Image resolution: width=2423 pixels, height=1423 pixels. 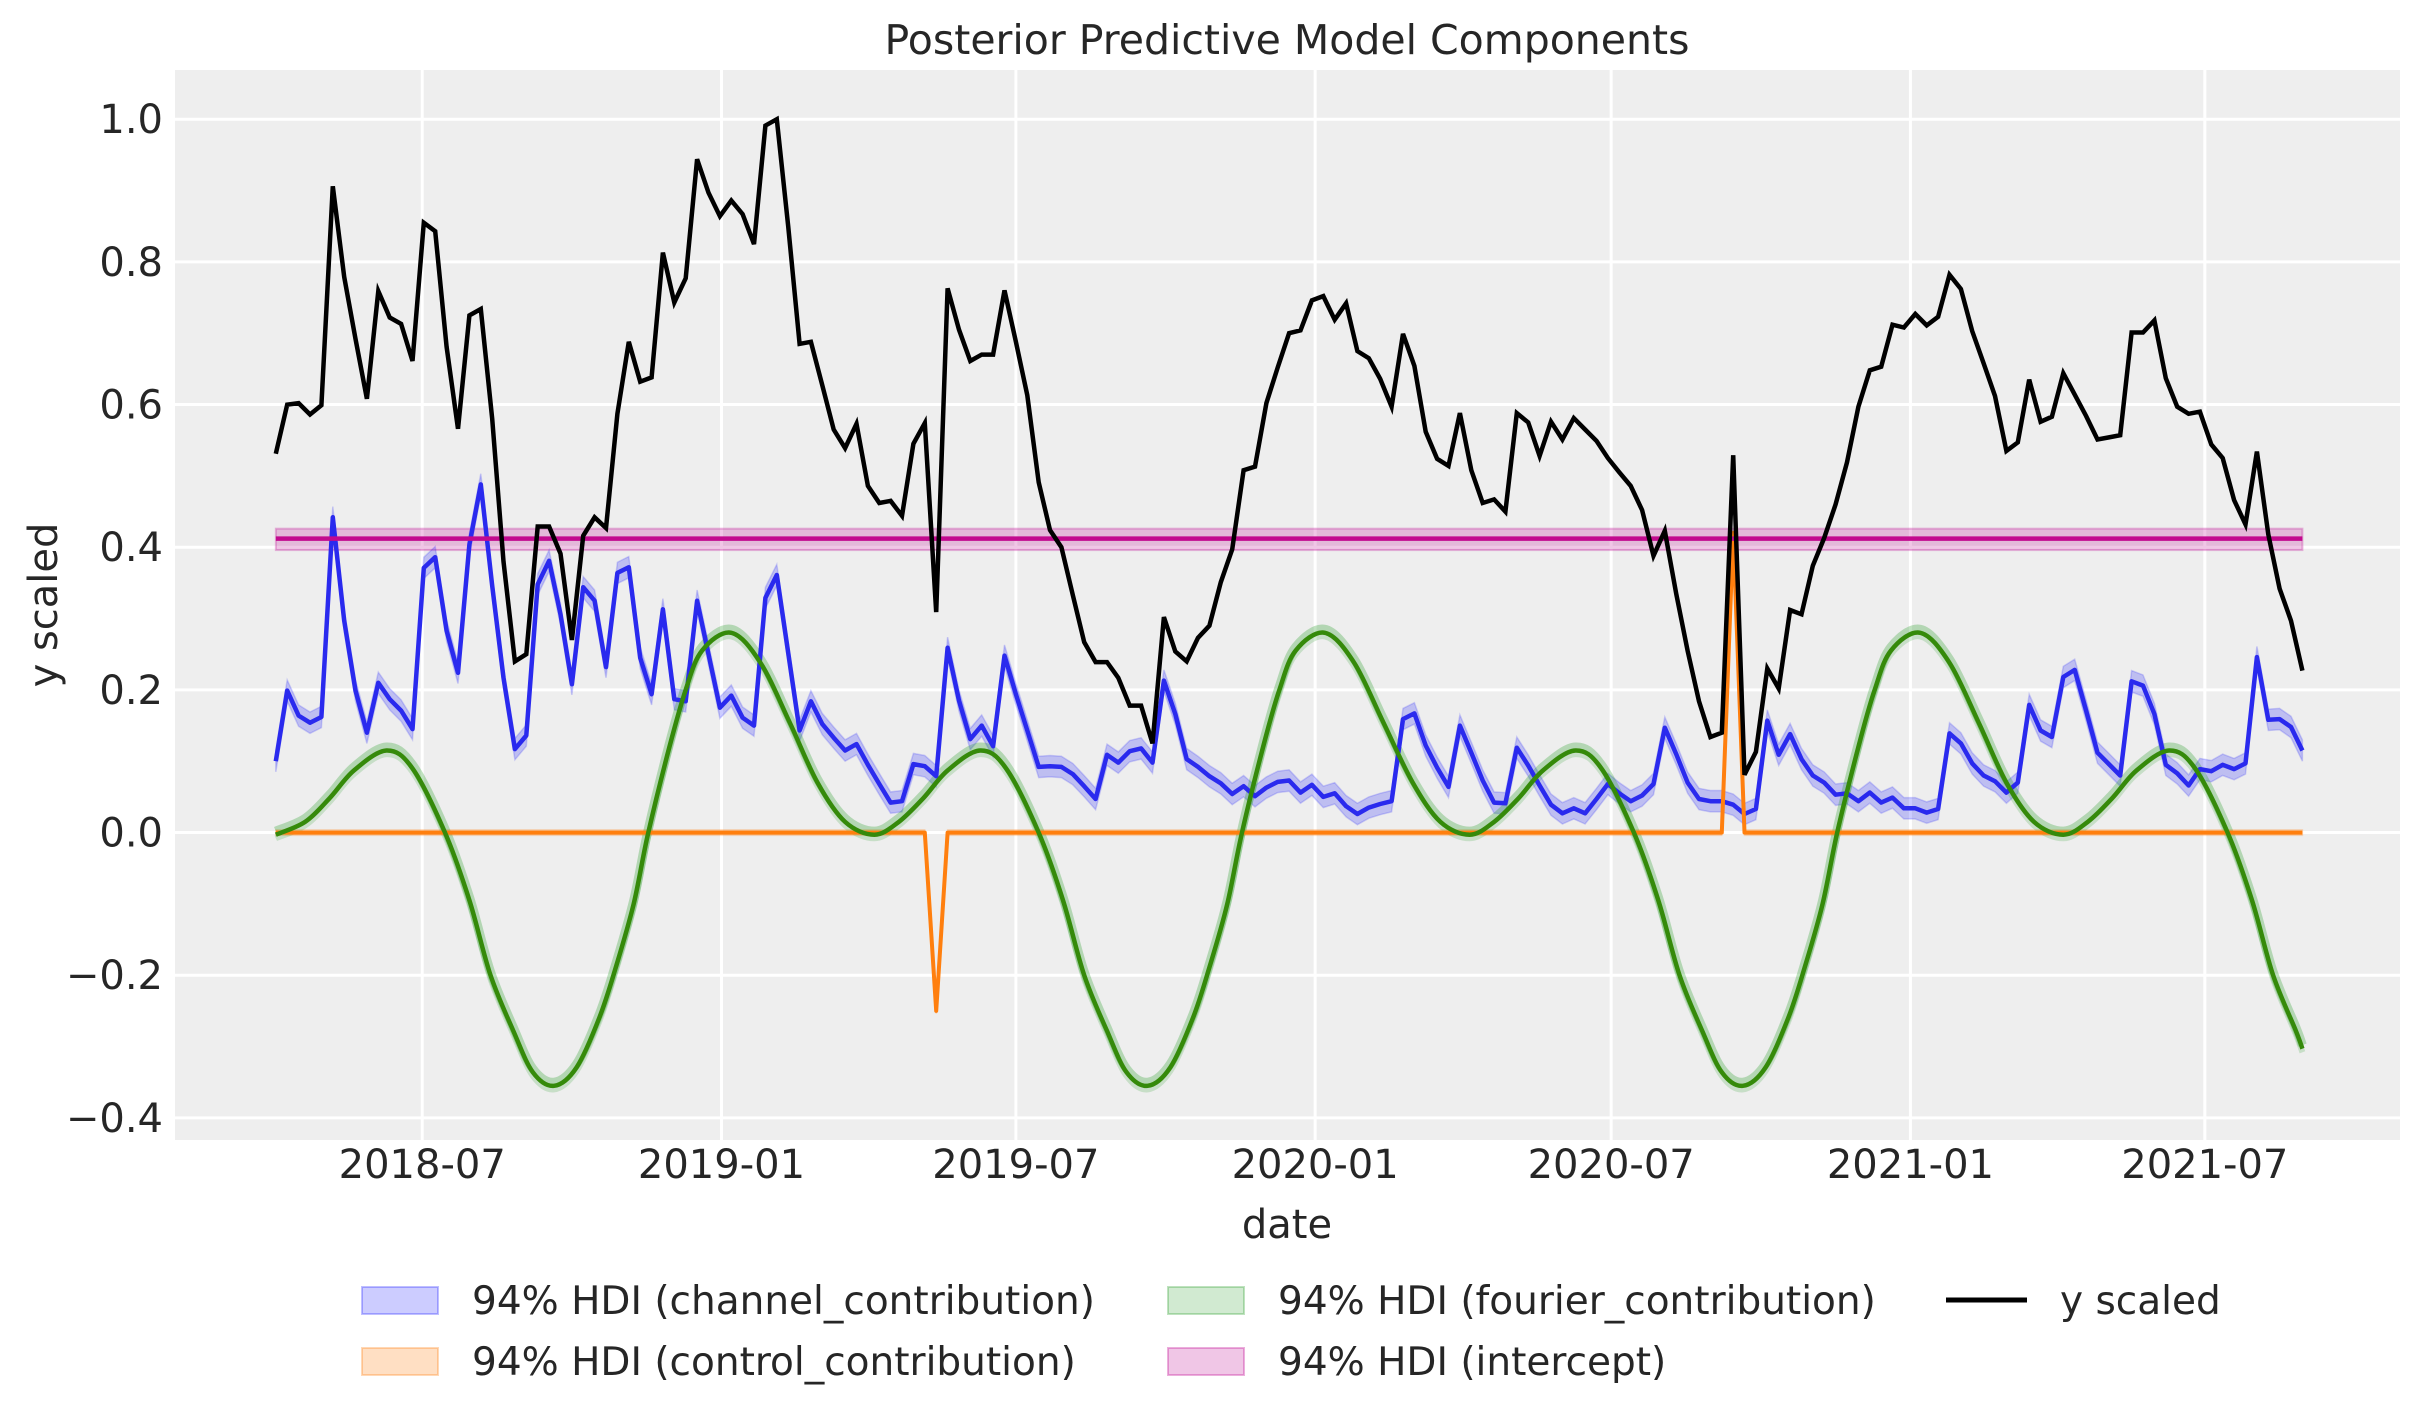 I want to click on legend-patch-control, so click(x=400, y=1361).